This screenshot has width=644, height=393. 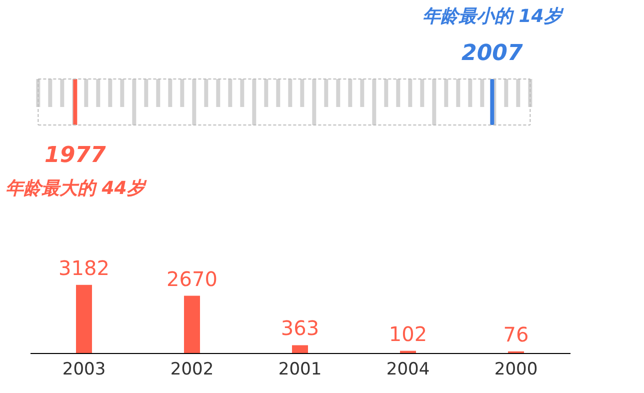 I want to click on data-label: 2670, so click(x=192, y=278).